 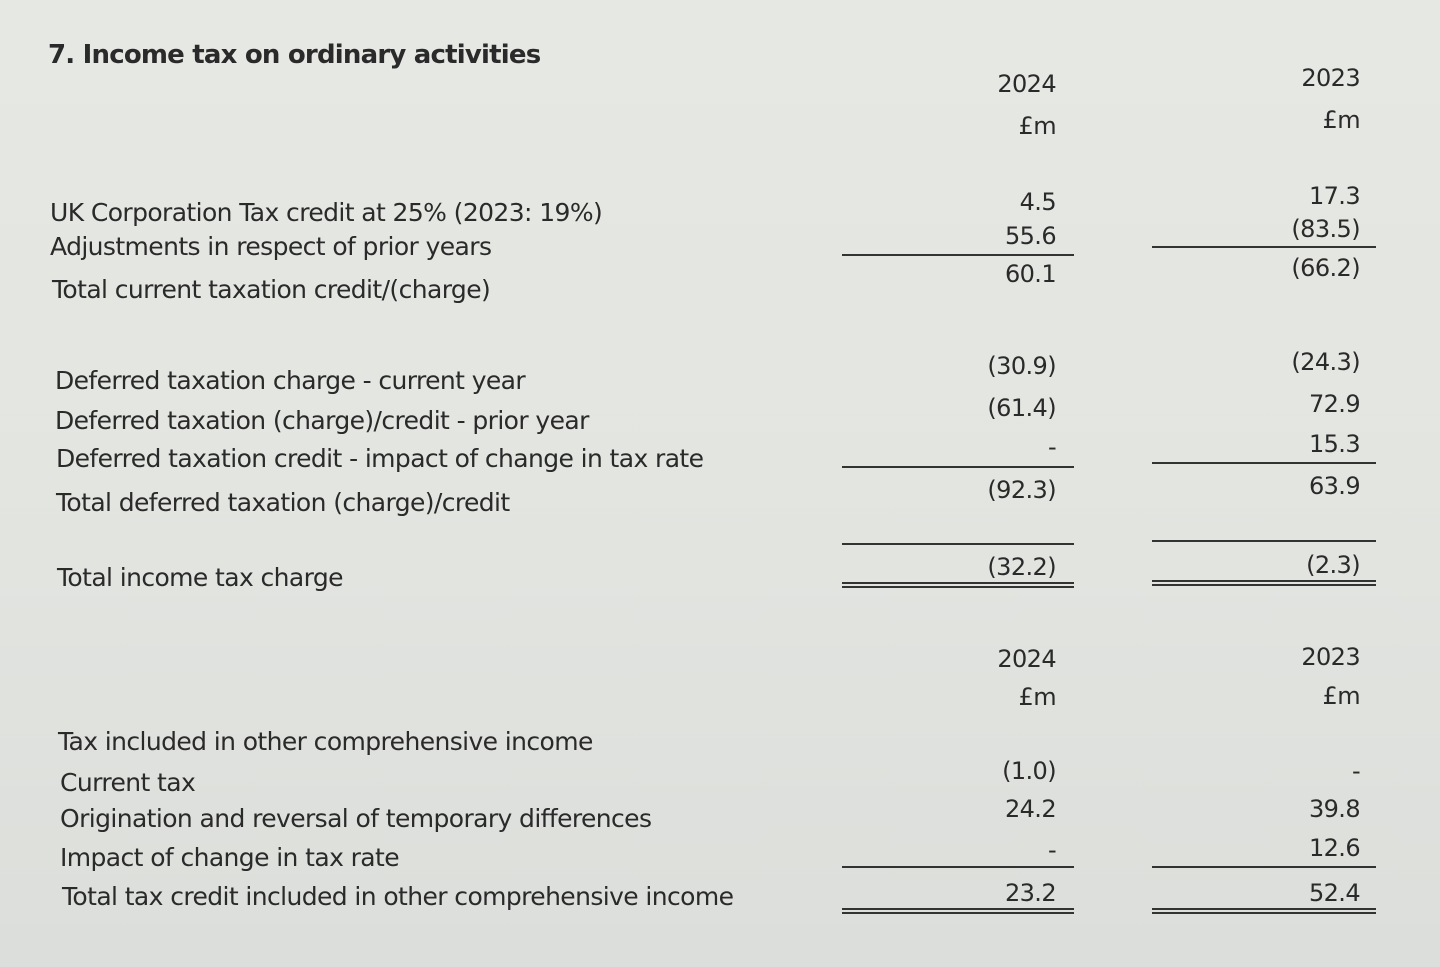 What do you see at coordinates (1264, 909) in the screenshot?
I see `oci-total-rule-2023` at bounding box center [1264, 909].